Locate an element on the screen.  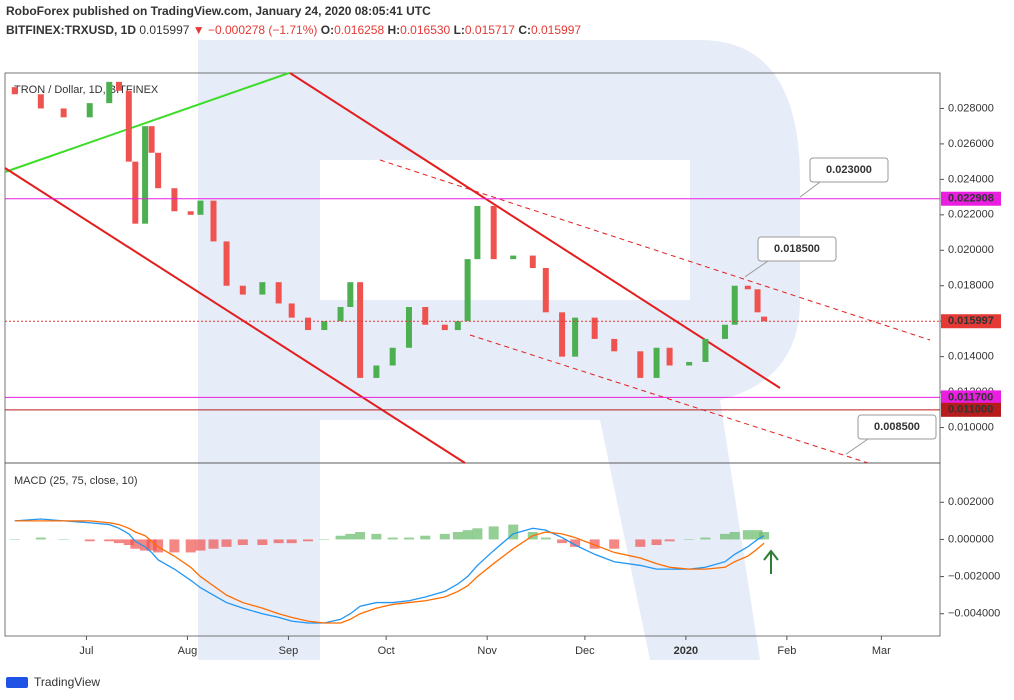
y-tick-label: 0.022000 is located at coordinates (971, 215).